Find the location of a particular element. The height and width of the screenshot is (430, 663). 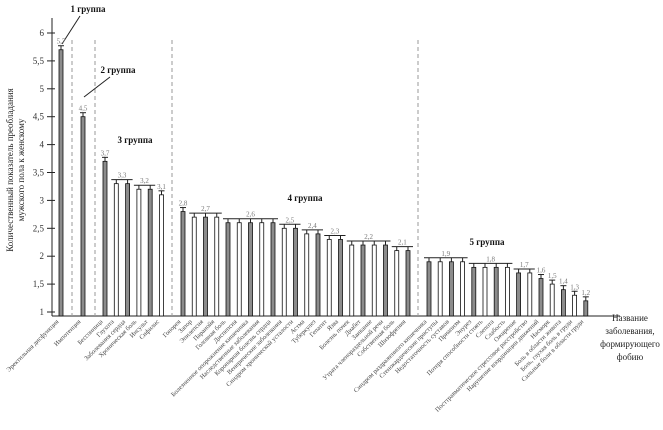

group-label: 1 группа is located at coordinates (88, 9).